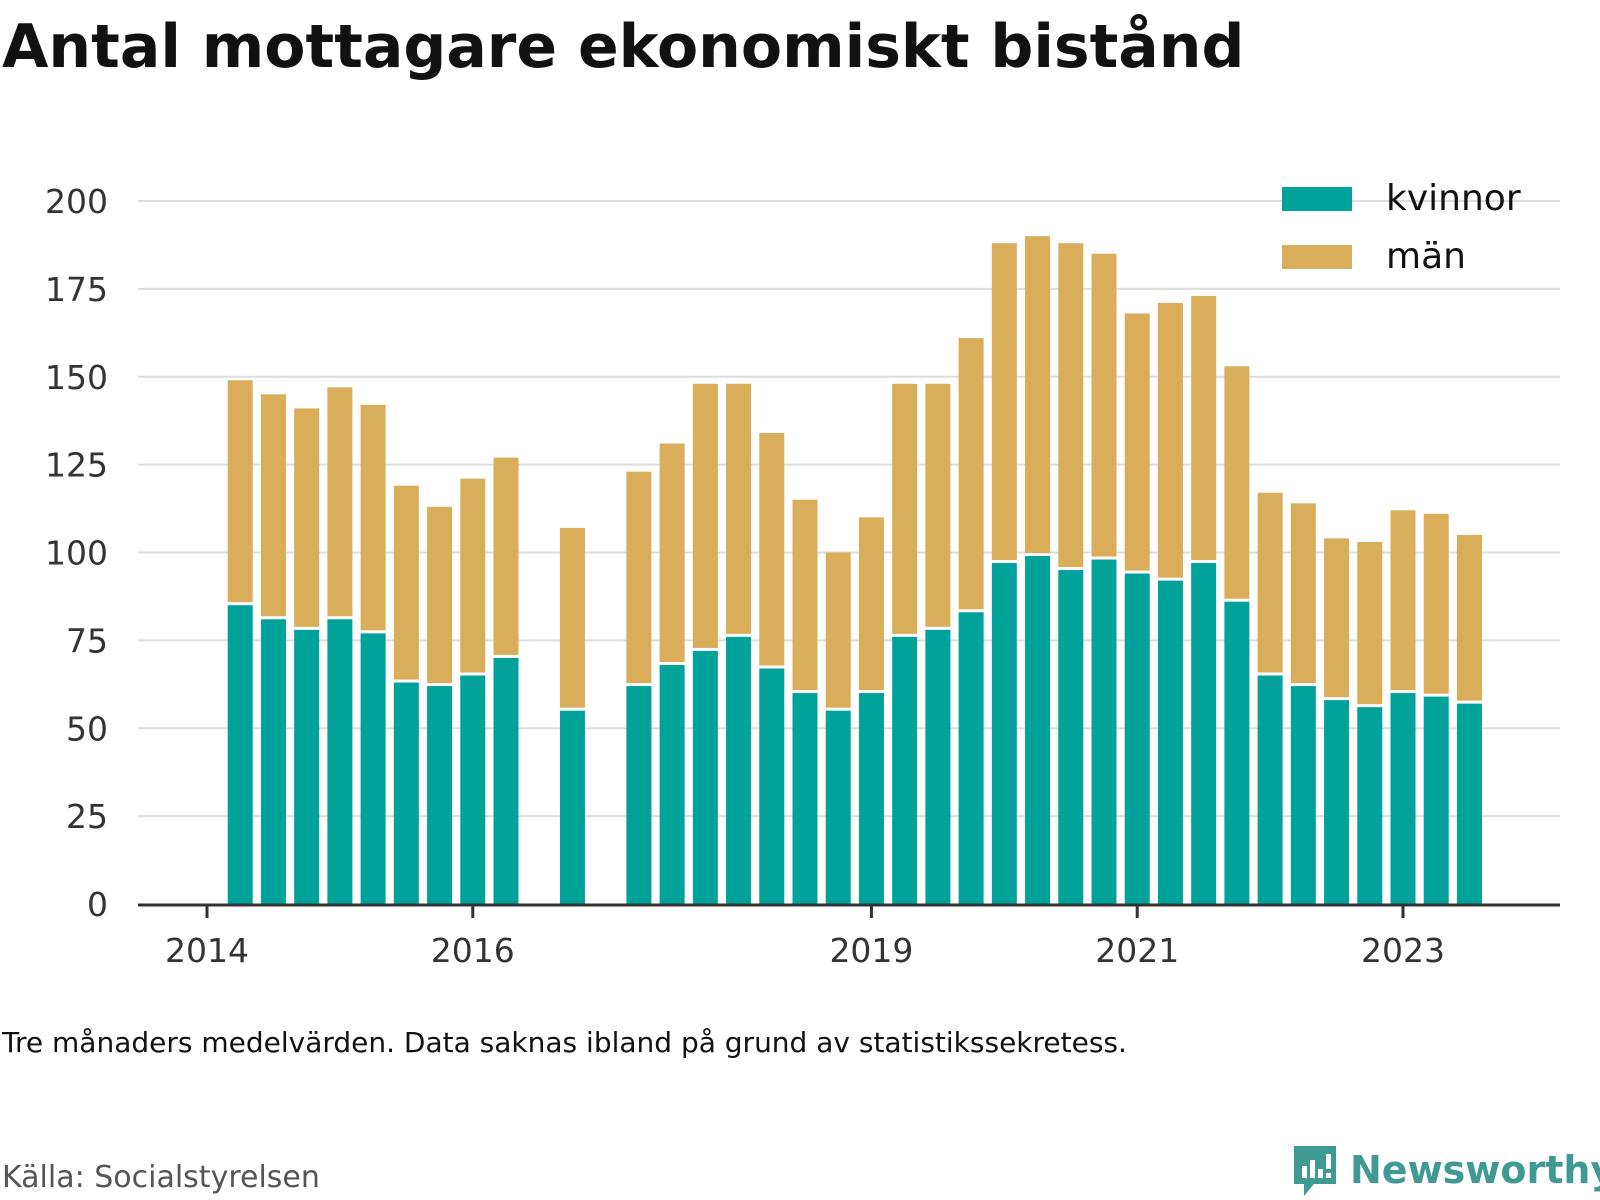  I want to click on y-tick-label: 150, so click(76, 377).